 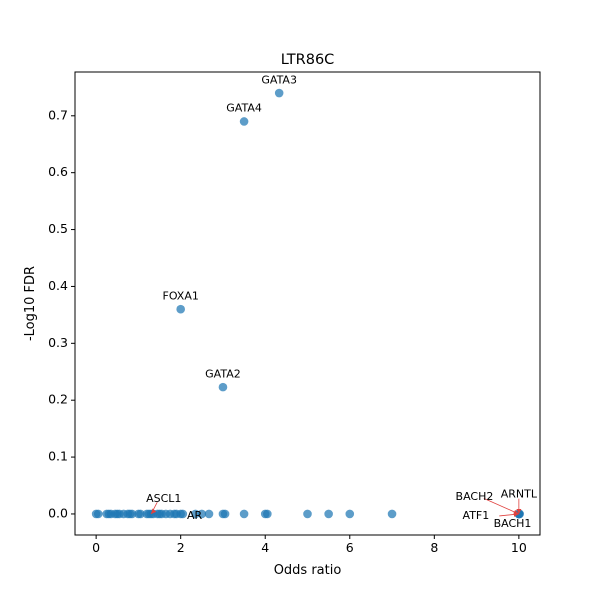 I want to click on y-tick-label: 0.6, so click(x=58, y=171).